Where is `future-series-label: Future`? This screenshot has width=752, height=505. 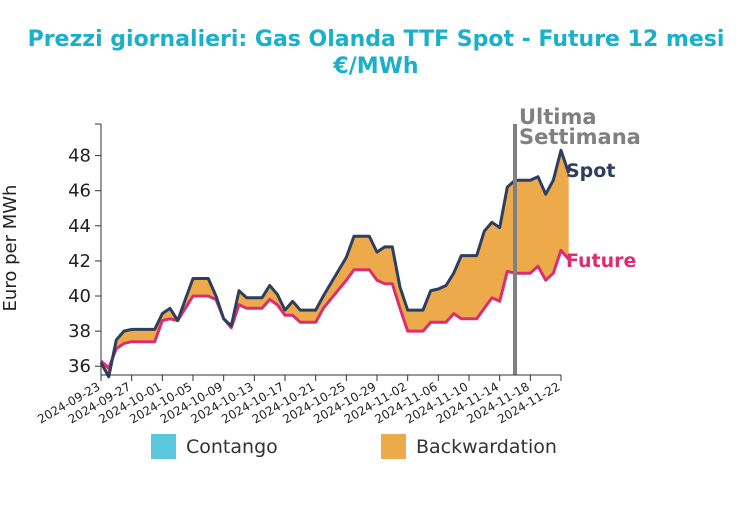 future-series-label: Future is located at coordinates (601, 261).